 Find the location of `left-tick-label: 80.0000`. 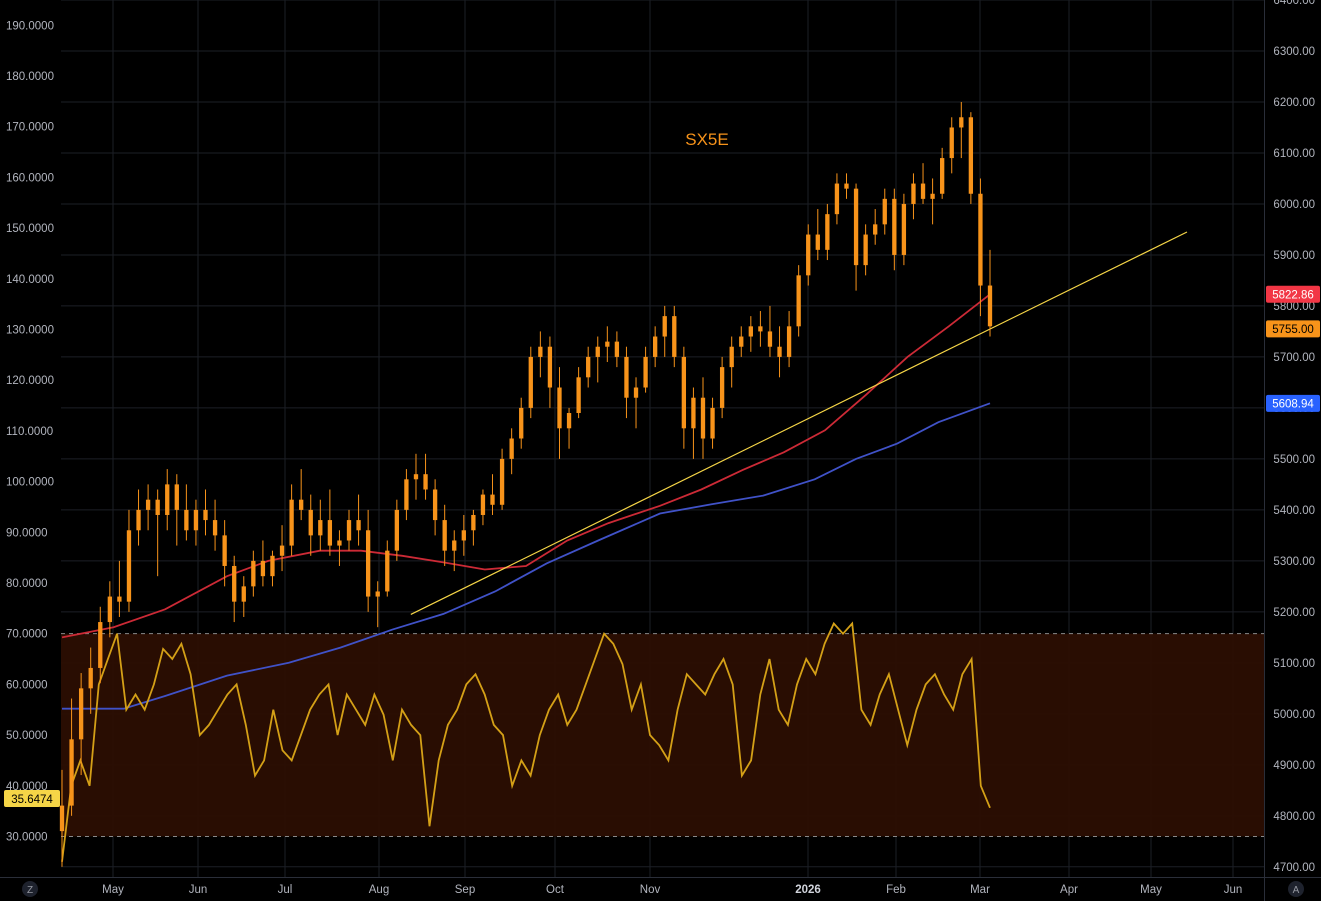

left-tick-label: 80.0000 is located at coordinates (27, 584).